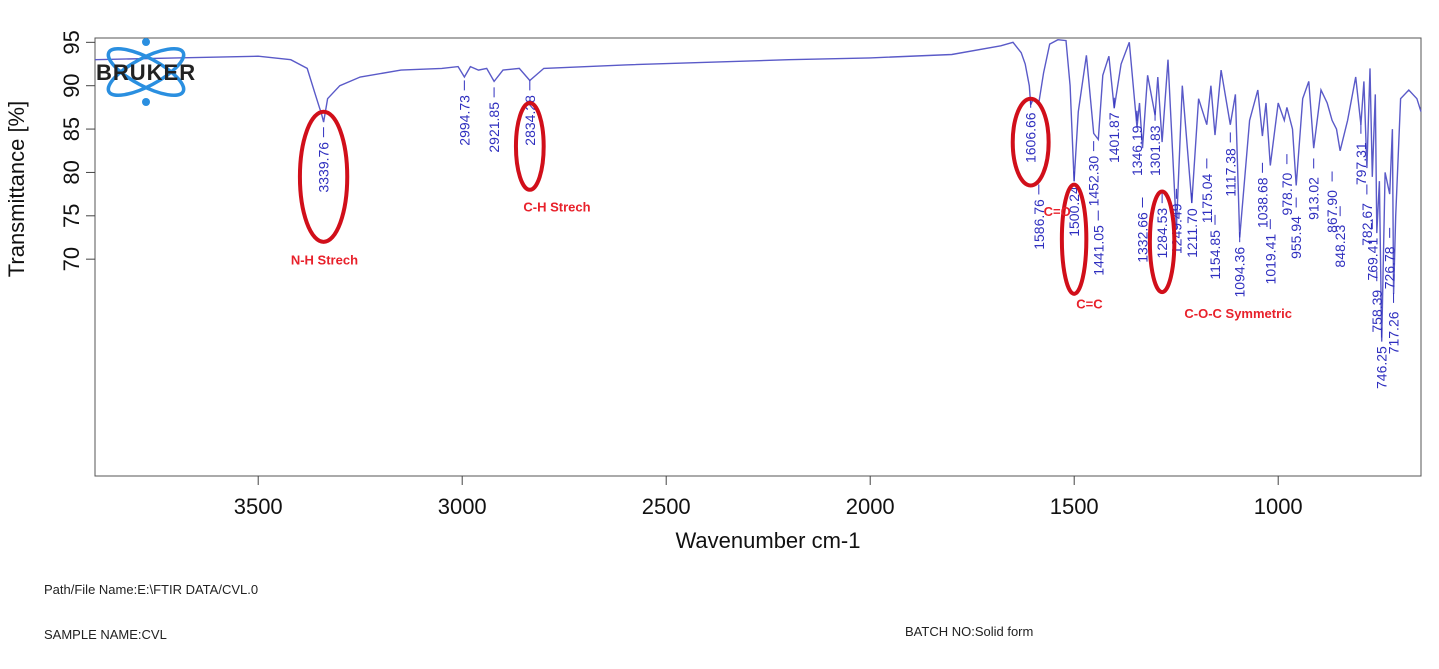 This screenshot has width=1439, height=669. I want to click on peak-label-848.23: 848.23, so click(1340, 246).